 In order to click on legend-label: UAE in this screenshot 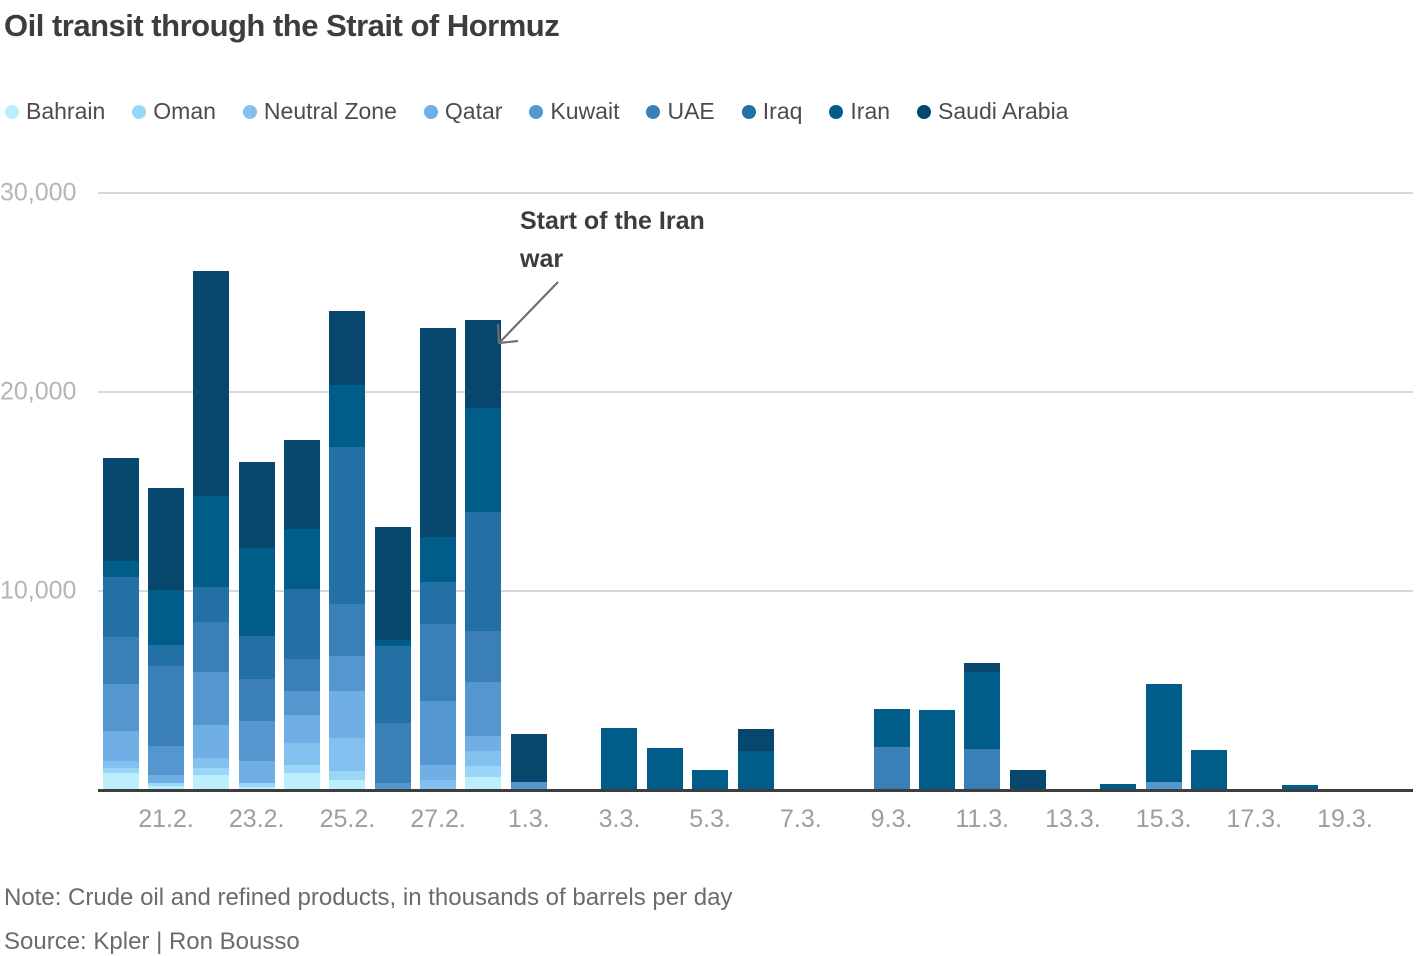, I will do `click(691, 111)`.